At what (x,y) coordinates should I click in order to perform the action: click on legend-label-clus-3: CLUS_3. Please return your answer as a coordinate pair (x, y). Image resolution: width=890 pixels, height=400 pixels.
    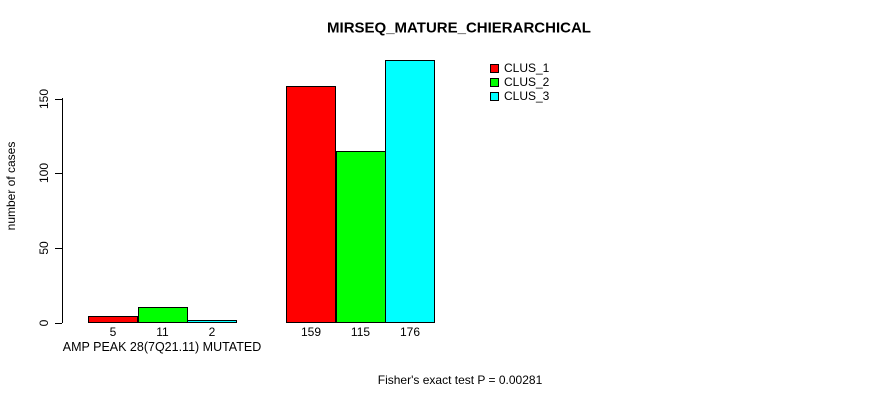
    Looking at the image, I should click on (527, 96).